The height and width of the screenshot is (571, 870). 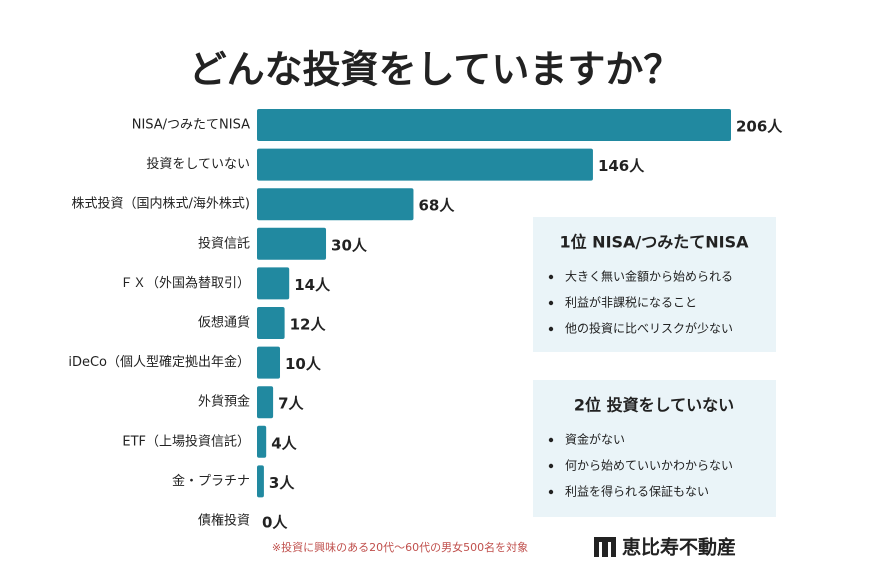 What do you see at coordinates (211, 481) in the screenshot?
I see `category-label: 金・プラチナ` at bounding box center [211, 481].